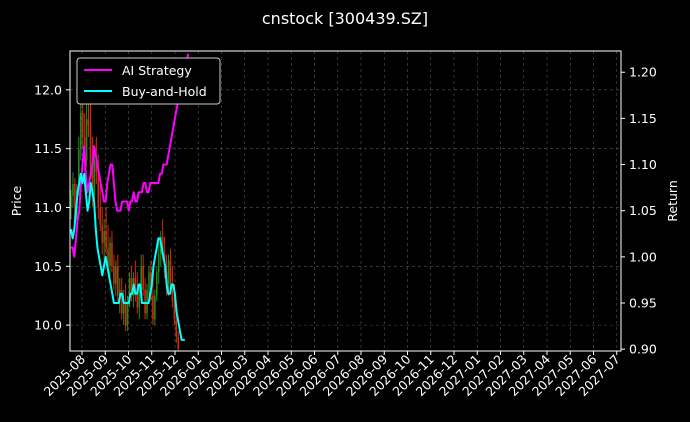 The width and height of the screenshot is (690, 422). What do you see at coordinates (48, 207) in the screenshot?
I see `y-tick-label: 11.0` at bounding box center [48, 207].